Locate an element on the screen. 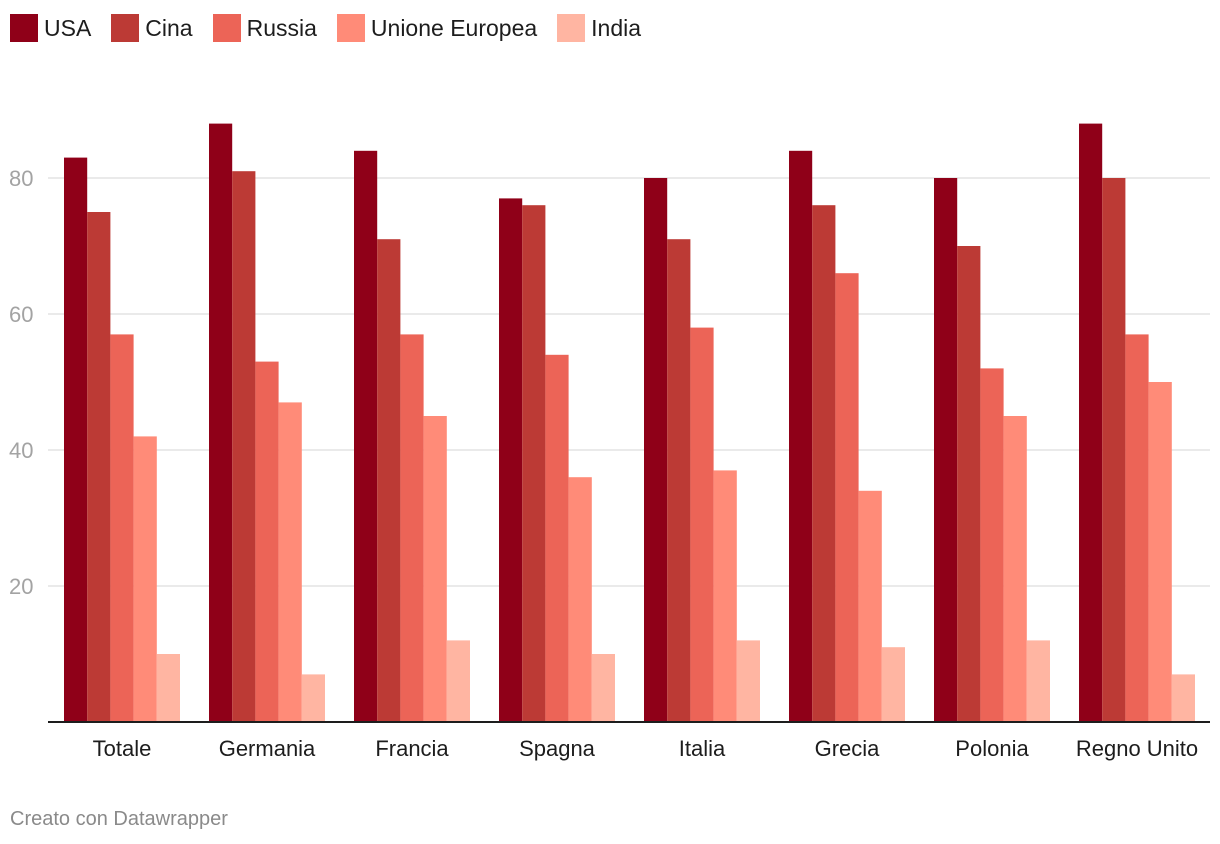 The image size is (1220, 844). x-category-label: Polonia is located at coordinates (992, 748).